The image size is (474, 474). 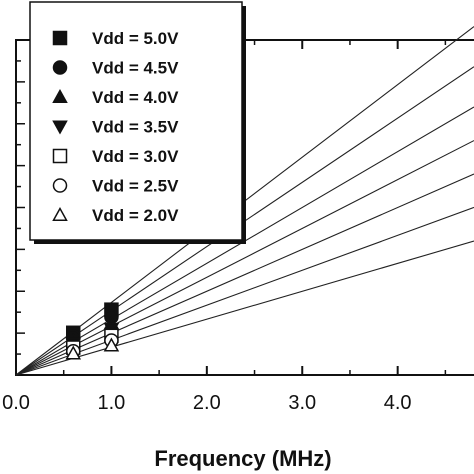 I want to click on legend-entry: Vdd = 4.0V, so click(x=135, y=97).